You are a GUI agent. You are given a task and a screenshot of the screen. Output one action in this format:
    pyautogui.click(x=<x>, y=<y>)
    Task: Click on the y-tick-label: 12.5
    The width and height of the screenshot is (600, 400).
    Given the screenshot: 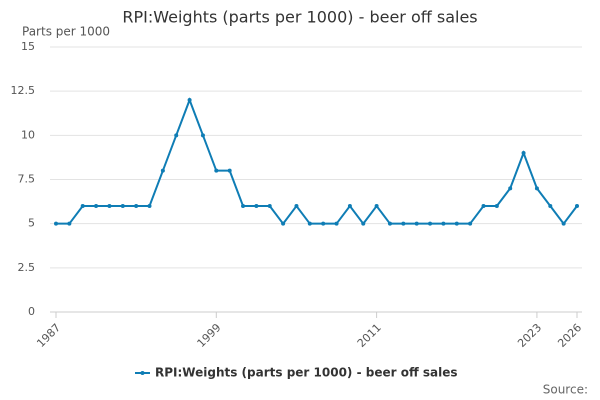 What is the action you would take?
    pyautogui.click(x=23, y=90)
    